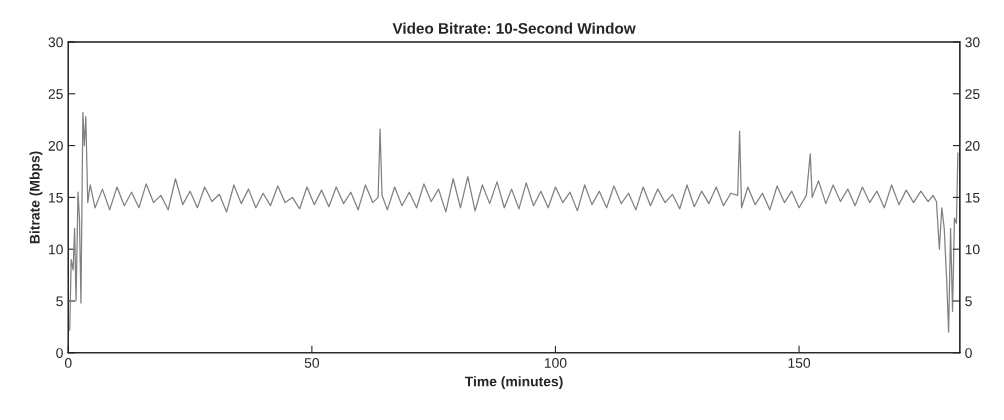  What do you see at coordinates (799, 363) in the screenshot?
I see `x-tick-label: 150` at bounding box center [799, 363].